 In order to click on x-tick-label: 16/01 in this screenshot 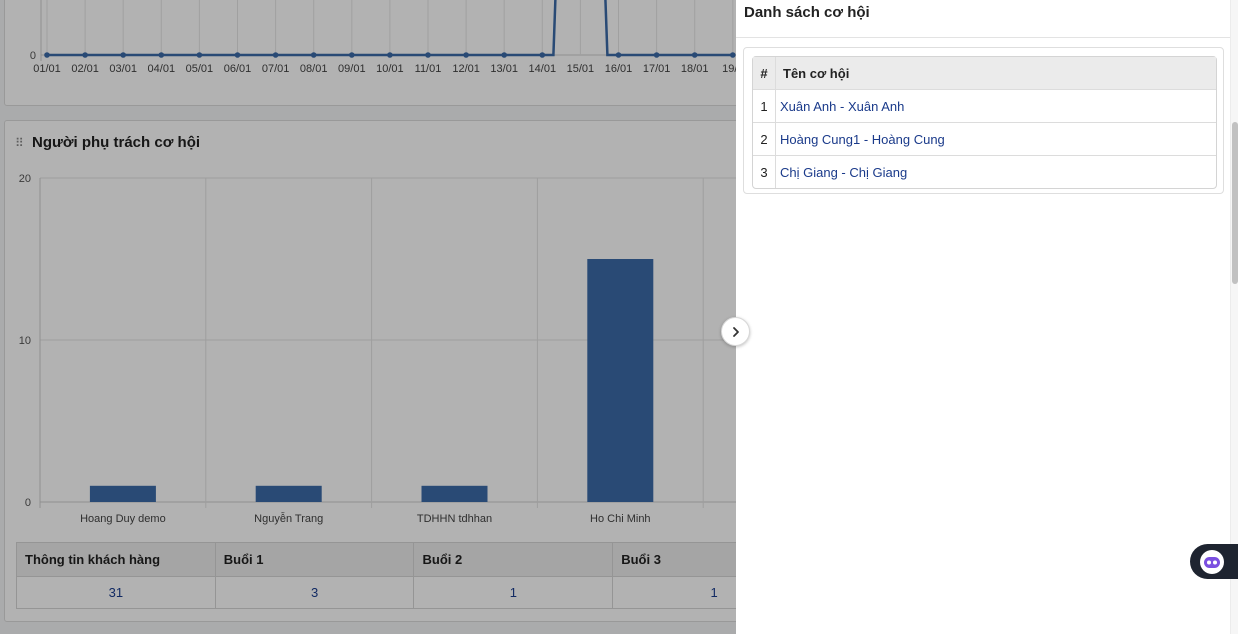, I will do `click(619, 69)`.